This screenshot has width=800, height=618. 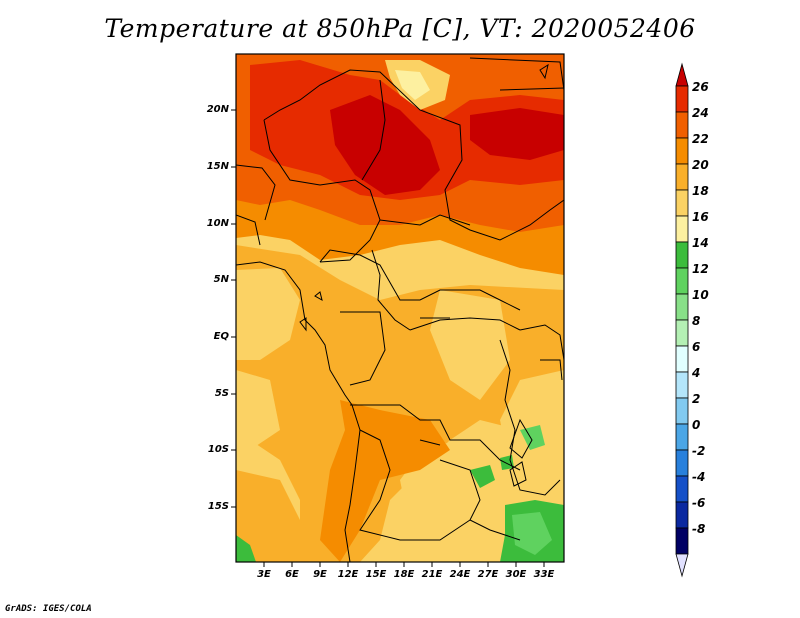 I want to click on colorbar-label-8: 8, so click(x=696, y=321).